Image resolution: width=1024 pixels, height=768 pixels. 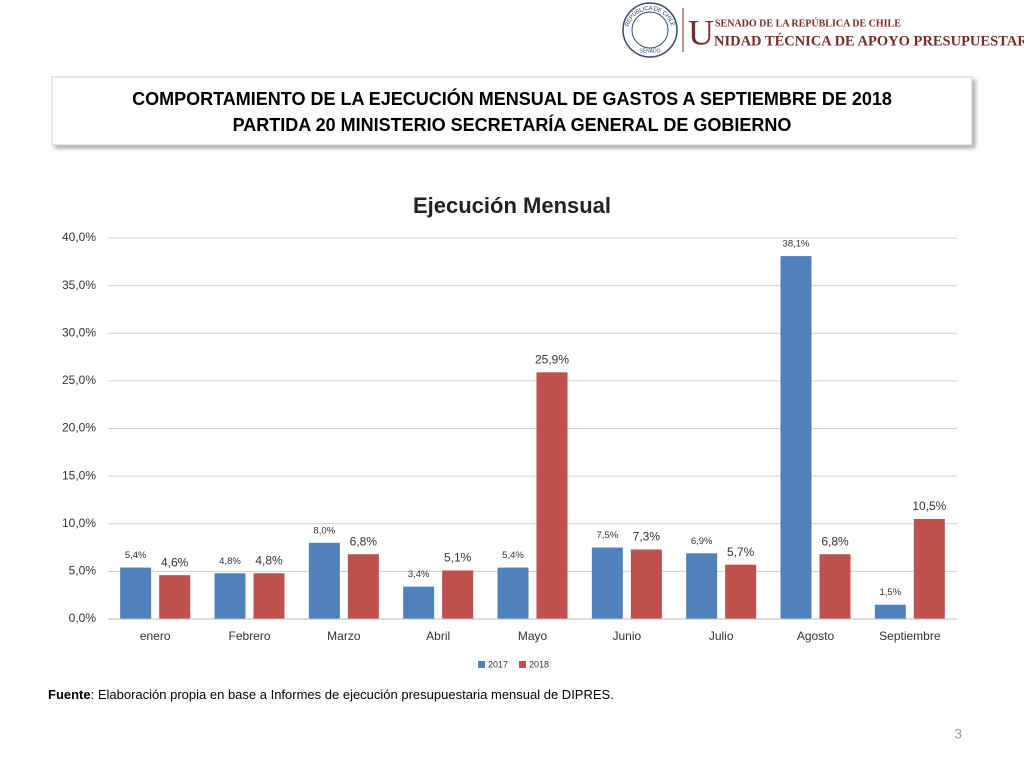 What do you see at coordinates (539, 664) in the screenshot?
I see `legend-label: 2018` at bounding box center [539, 664].